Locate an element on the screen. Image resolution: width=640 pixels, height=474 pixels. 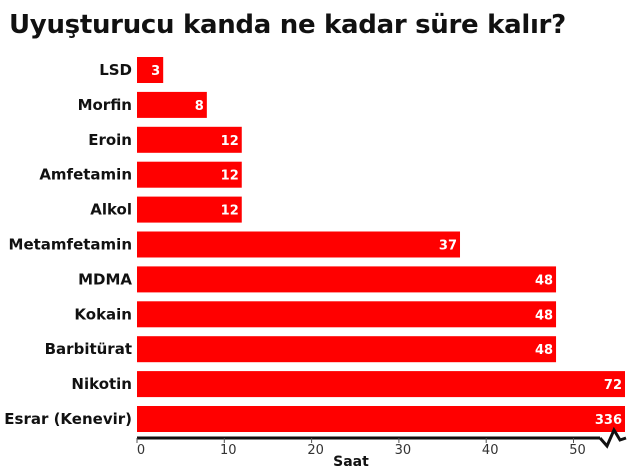
value-label: 72 is located at coordinates (613, 385).